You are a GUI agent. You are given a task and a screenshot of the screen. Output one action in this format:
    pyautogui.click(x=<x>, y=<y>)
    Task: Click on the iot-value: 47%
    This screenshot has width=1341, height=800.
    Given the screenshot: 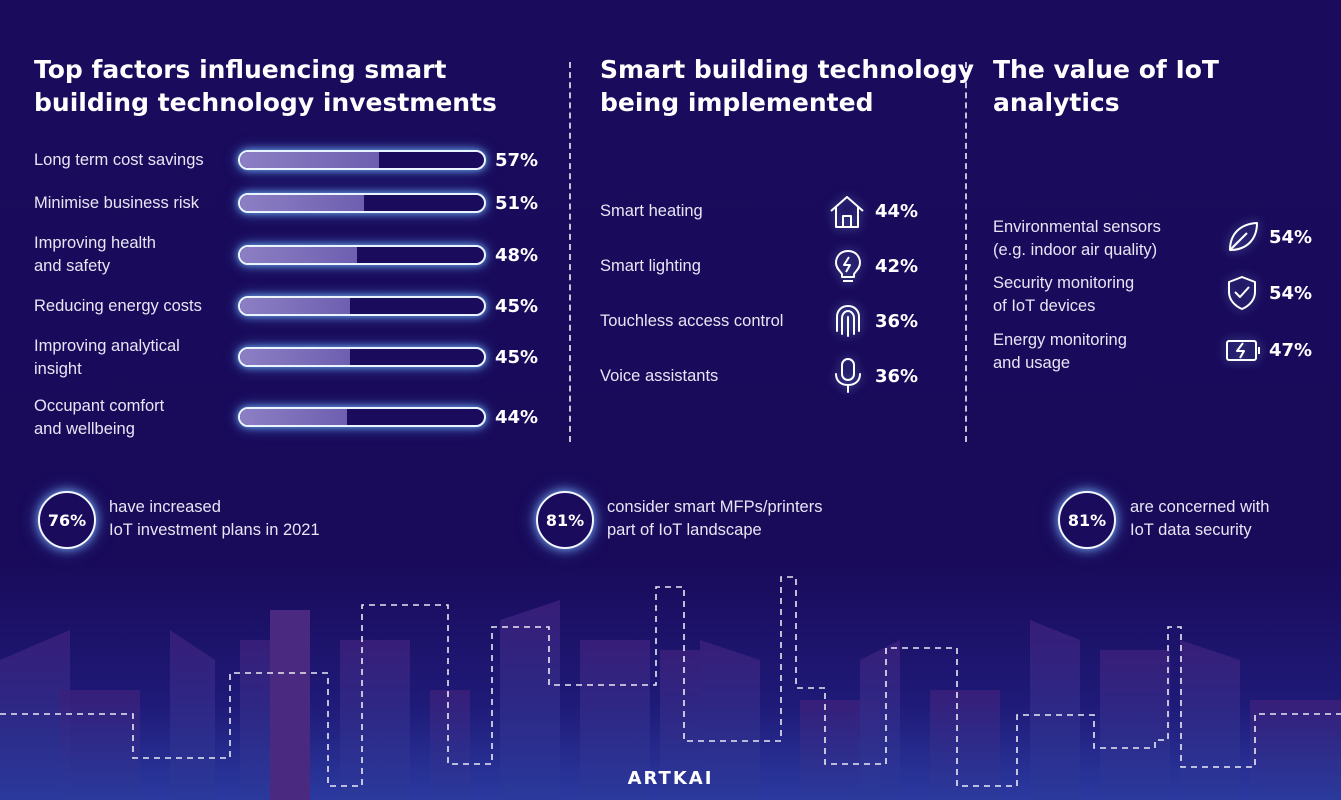 What is the action you would take?
    pyautogui.click(x=1291, y=350)
    